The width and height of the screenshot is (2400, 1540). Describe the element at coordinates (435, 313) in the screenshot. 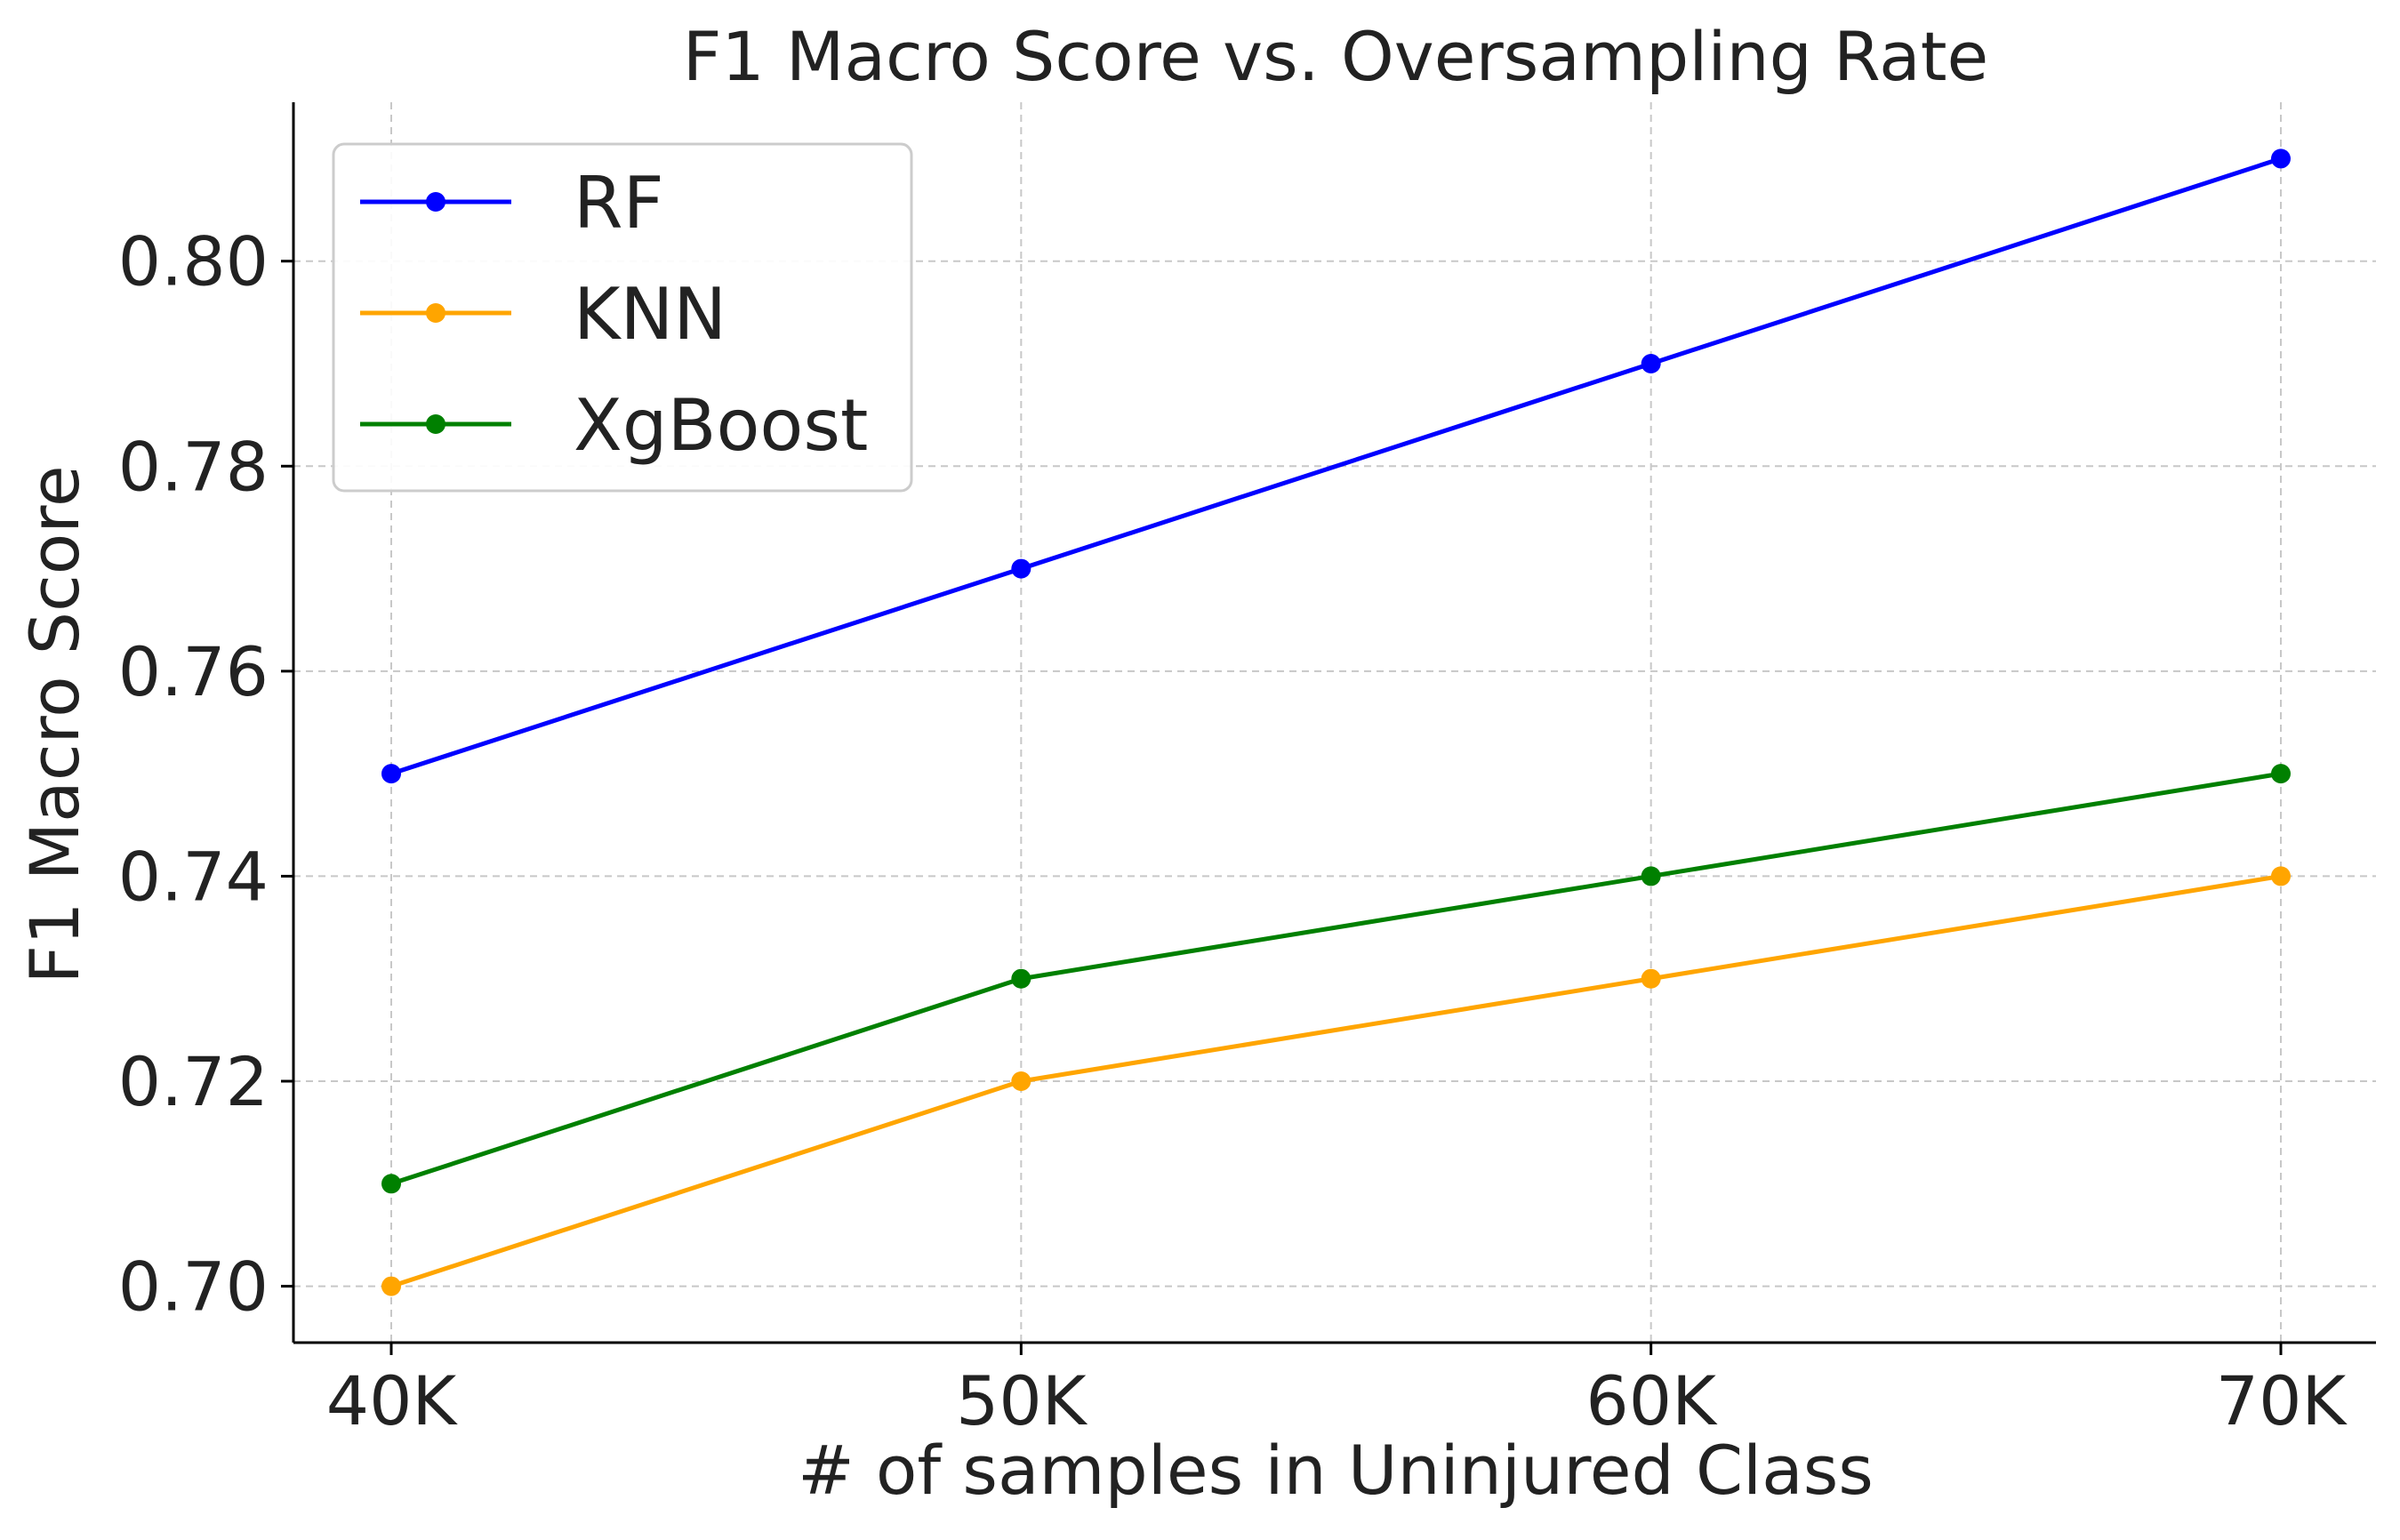

I see `legend-marker-knn` at that location.